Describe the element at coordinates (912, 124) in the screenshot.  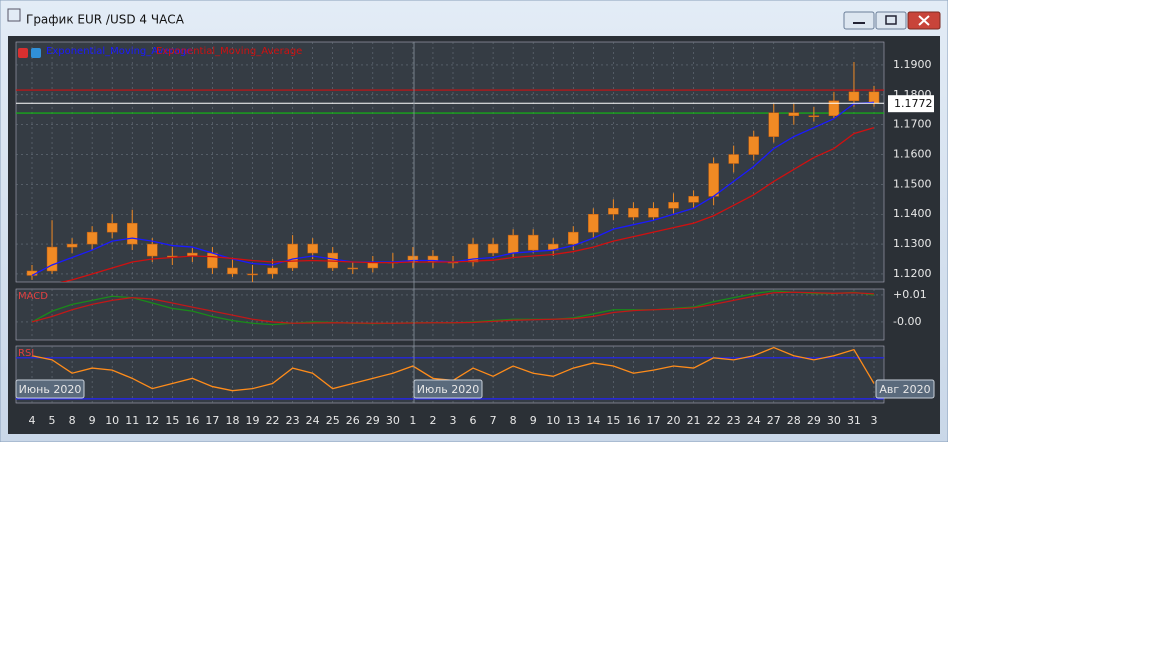
I see `y-tick-label: 1.1700` at that location.